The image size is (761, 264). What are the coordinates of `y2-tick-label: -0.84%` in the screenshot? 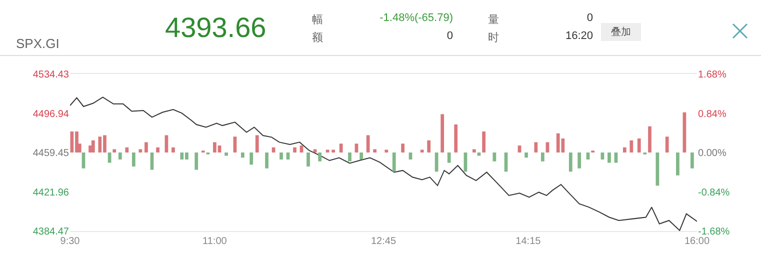 It's located at (714, 192).